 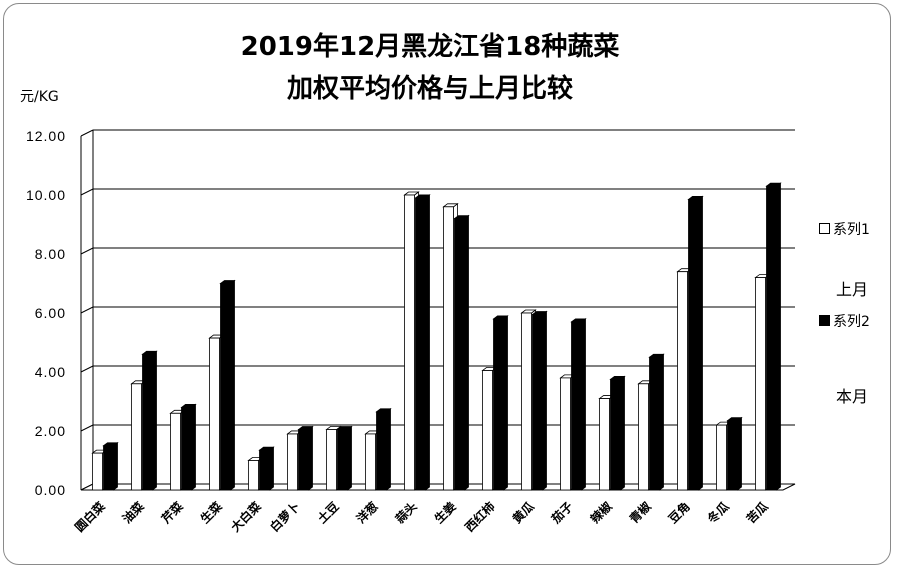 What do you see at coordinates (406, 513) in the screenshot?
I see `category-label: 蒜头` at bounding box center [406, 513].